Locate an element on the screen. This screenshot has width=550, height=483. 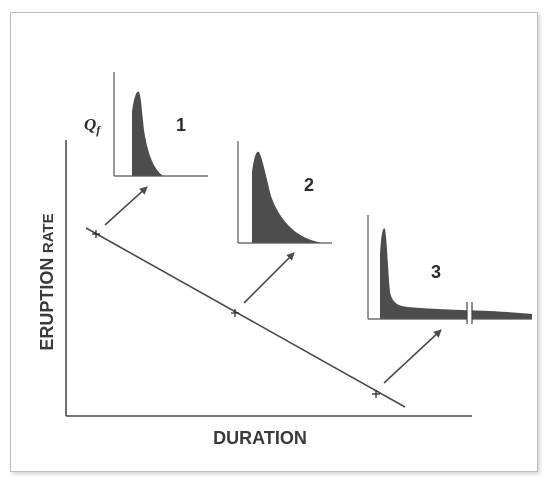
inset-1-label: 1 is located at coordinates (181, 125).